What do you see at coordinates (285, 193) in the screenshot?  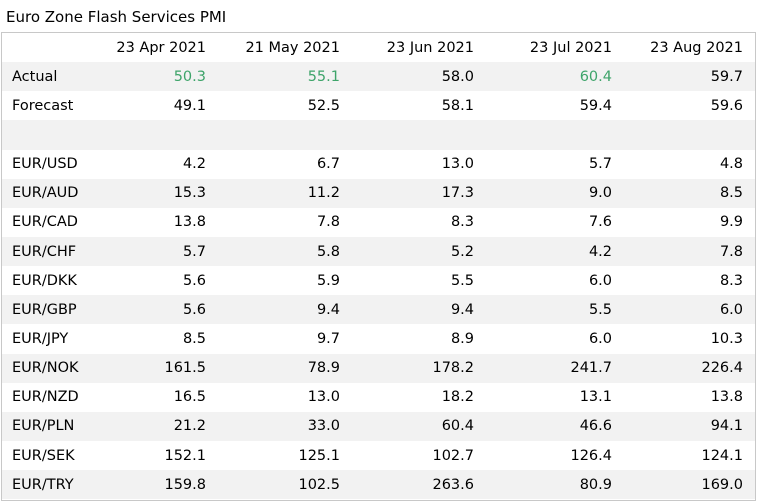 I see `pair-cell: 11.2` at bounding box center [285, 193].